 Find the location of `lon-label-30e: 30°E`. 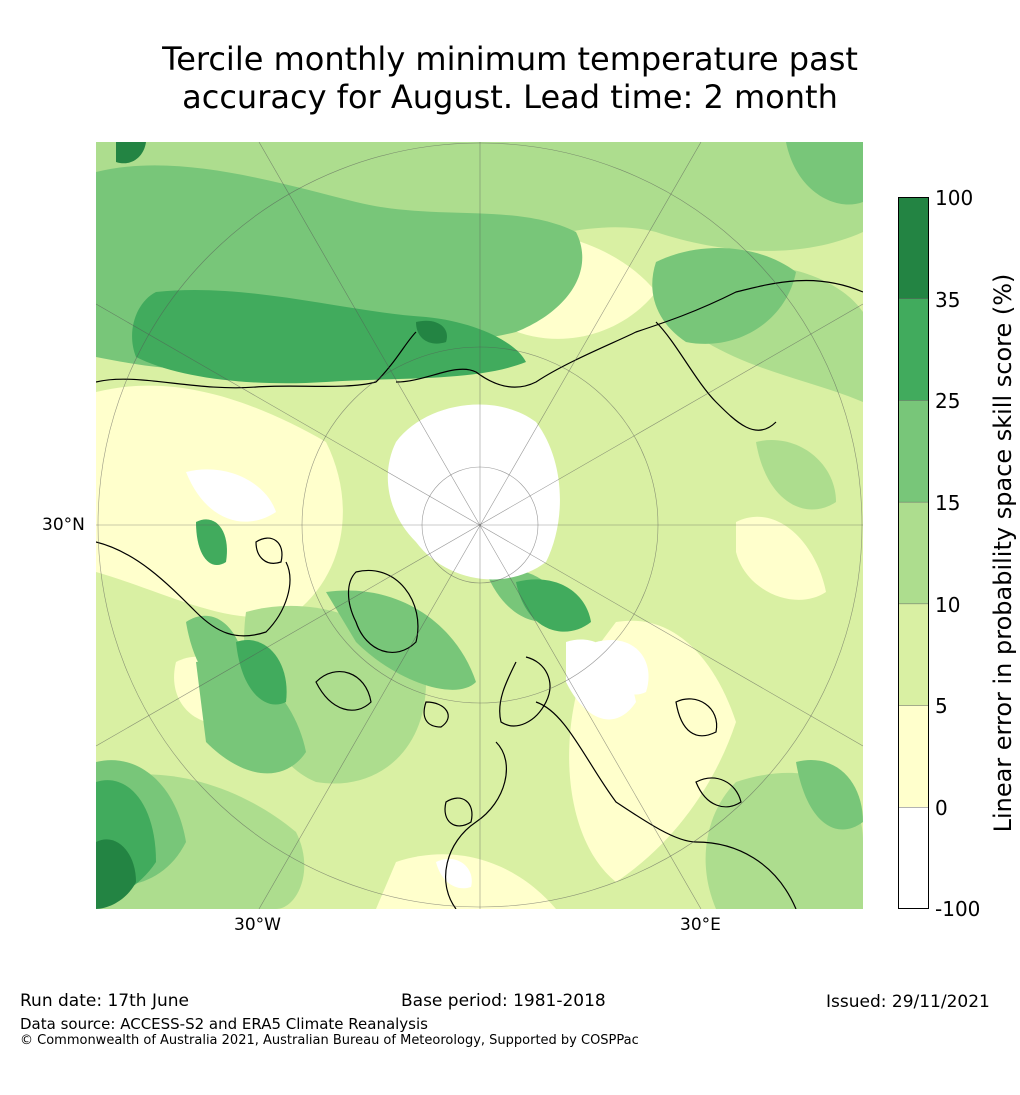

lon-label-30e: 30°E is located at coordinates (700, 925).